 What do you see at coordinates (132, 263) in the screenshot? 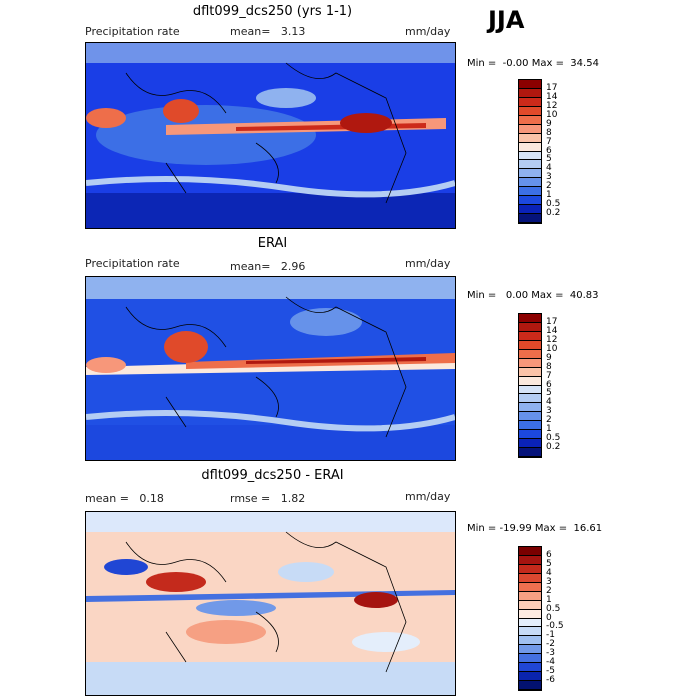
I see `panel-2-variable-label: Precipitation rate` at bounding box center [132, 263].